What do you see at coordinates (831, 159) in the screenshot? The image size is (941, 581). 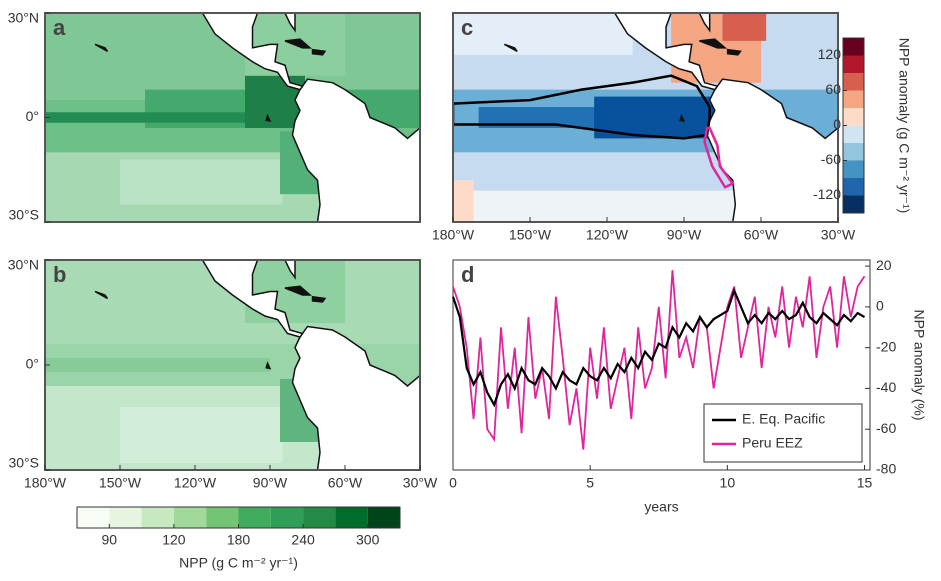 I see `colorbar-tick-label: -60` at bounding box center [831, 159].